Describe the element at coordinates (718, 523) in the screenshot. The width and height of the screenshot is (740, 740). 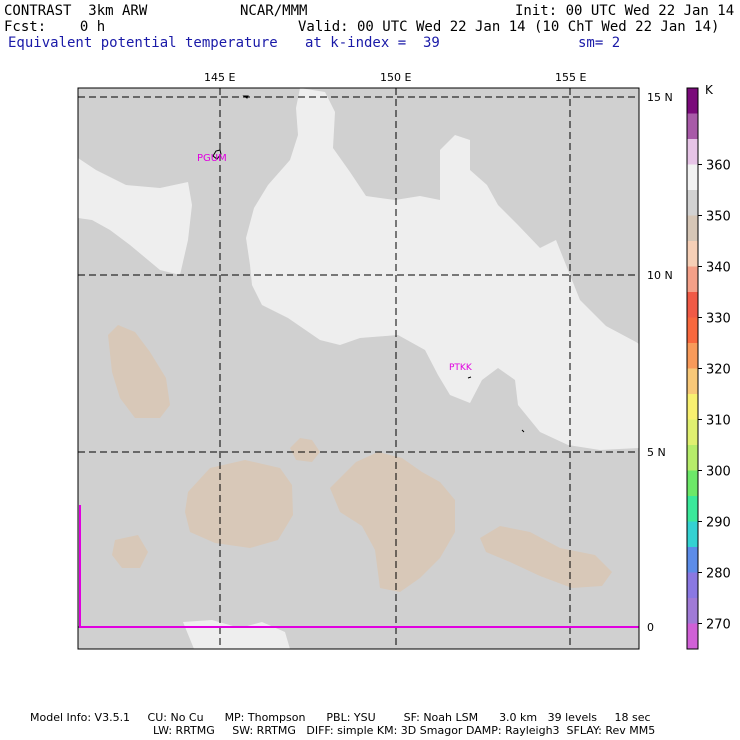
I see `colorbar-tick-label: 290` at that location.